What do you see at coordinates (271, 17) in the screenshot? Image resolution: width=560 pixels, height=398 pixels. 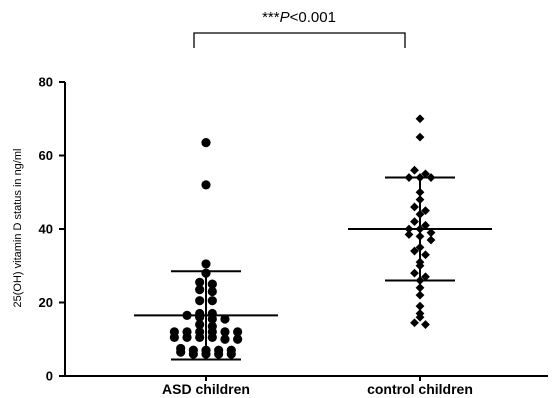 I see `significance-stars: ***` at bounding box center [271, 17].